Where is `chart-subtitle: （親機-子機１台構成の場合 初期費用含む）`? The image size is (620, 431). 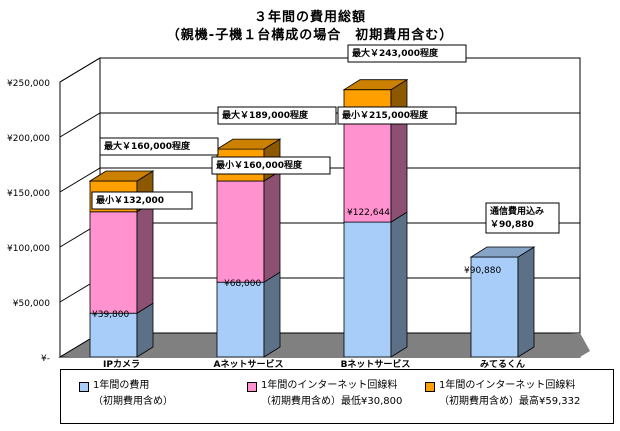
chart-subtitle: （親機-子機１台構成の場合 初期費用含む） is located at coordinates (310, 35).